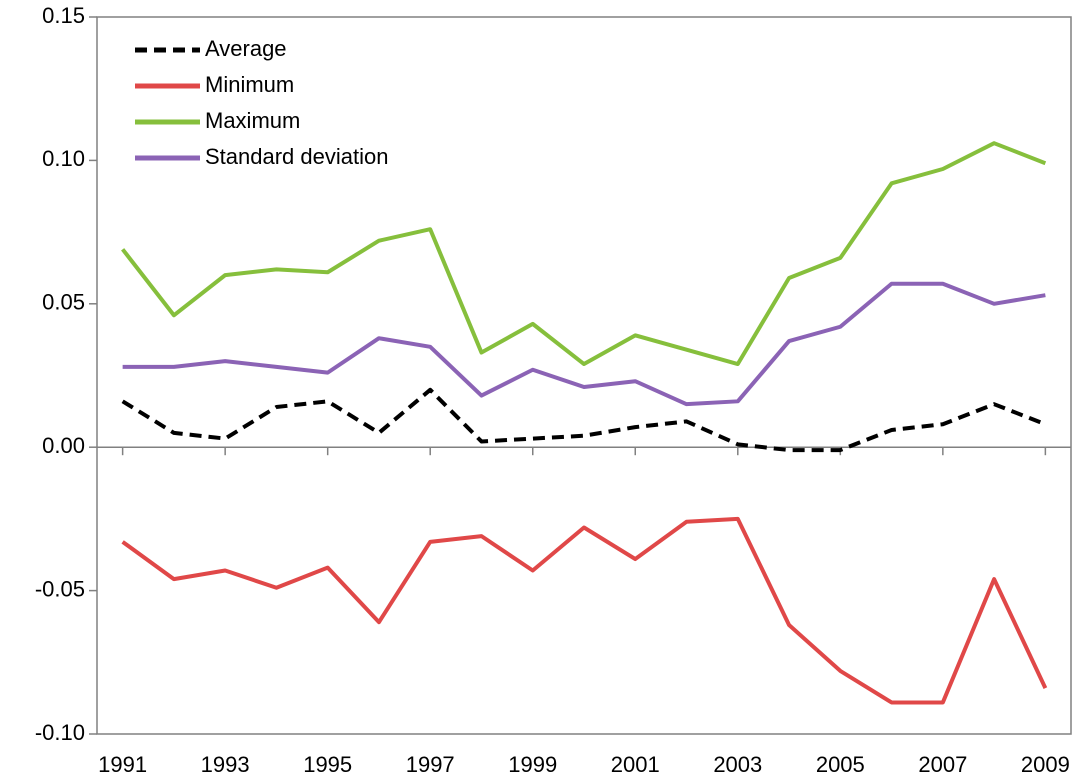 This screenshot has height=784, width=1087. What do you see at coordinates (327, 764) in the screenshot?
I see `x-tick-label: 1995` at bounding box center [327, 764].